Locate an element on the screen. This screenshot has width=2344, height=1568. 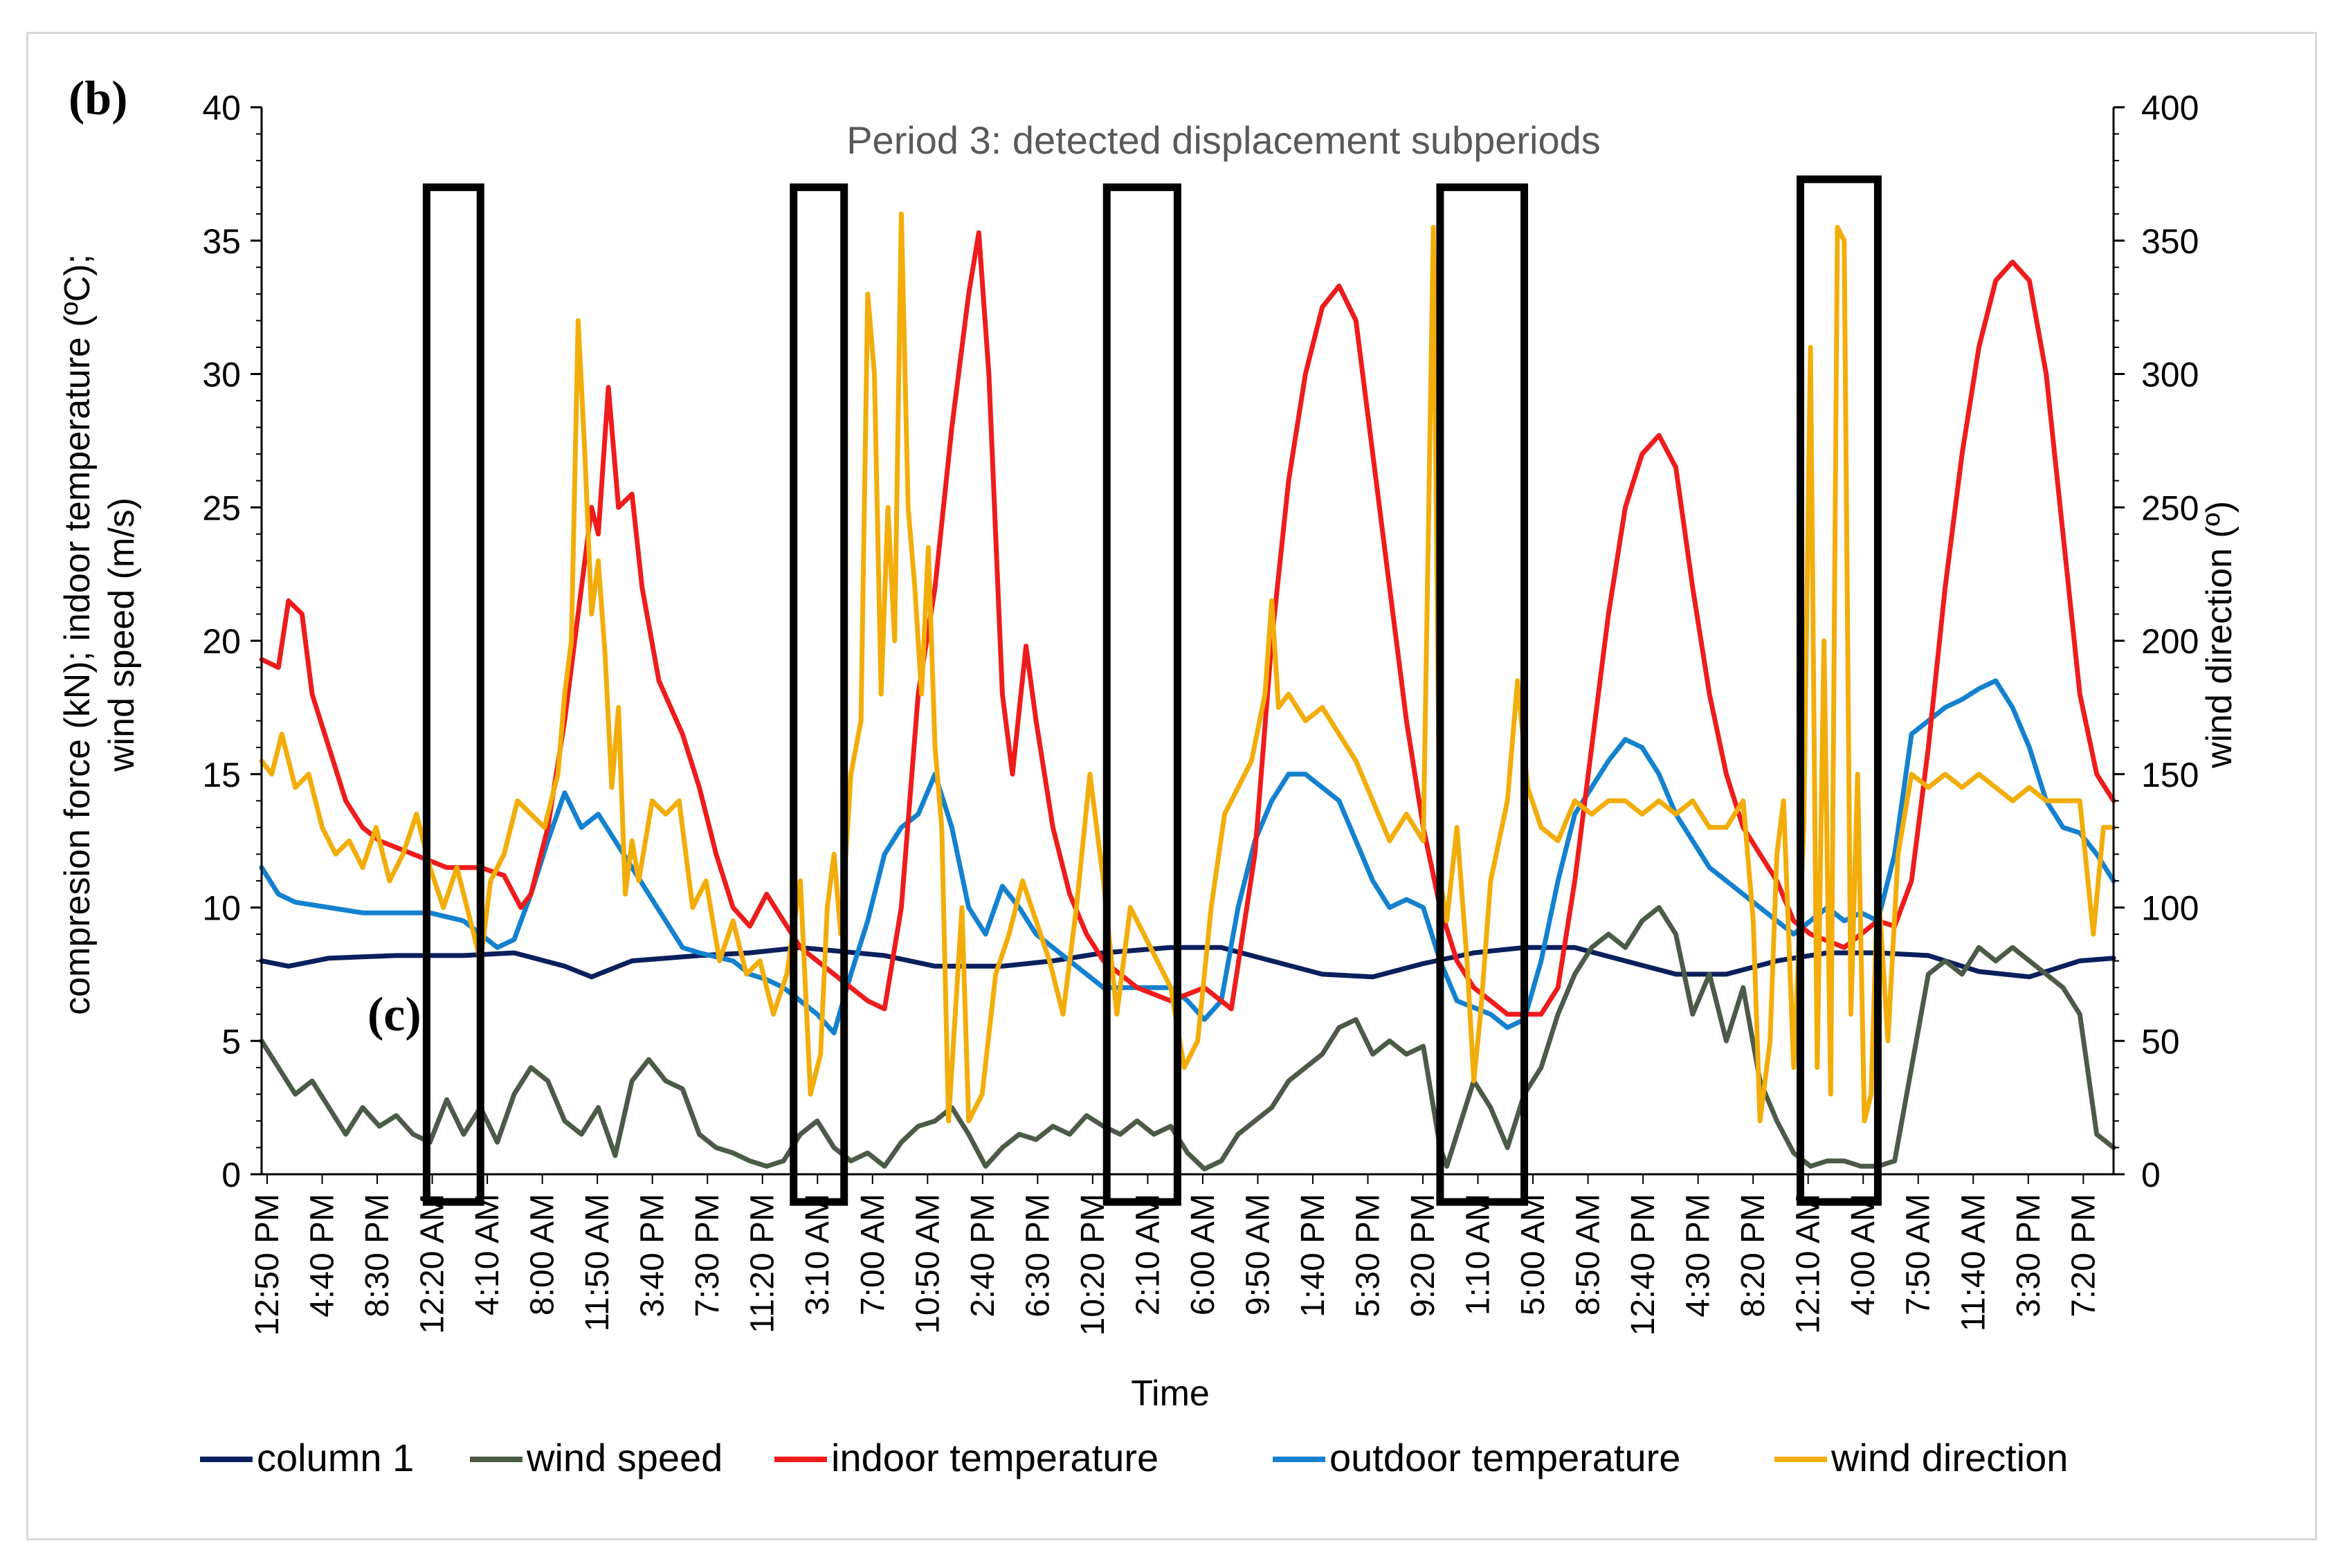
y-right-tick-label: 350 is located at coordinates (2170, 241).